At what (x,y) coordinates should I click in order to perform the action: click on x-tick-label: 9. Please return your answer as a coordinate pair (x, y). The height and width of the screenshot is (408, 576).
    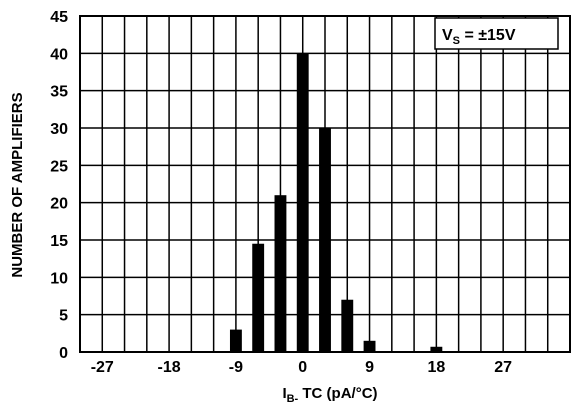
    Looking at the image, I should click on (369, 367).